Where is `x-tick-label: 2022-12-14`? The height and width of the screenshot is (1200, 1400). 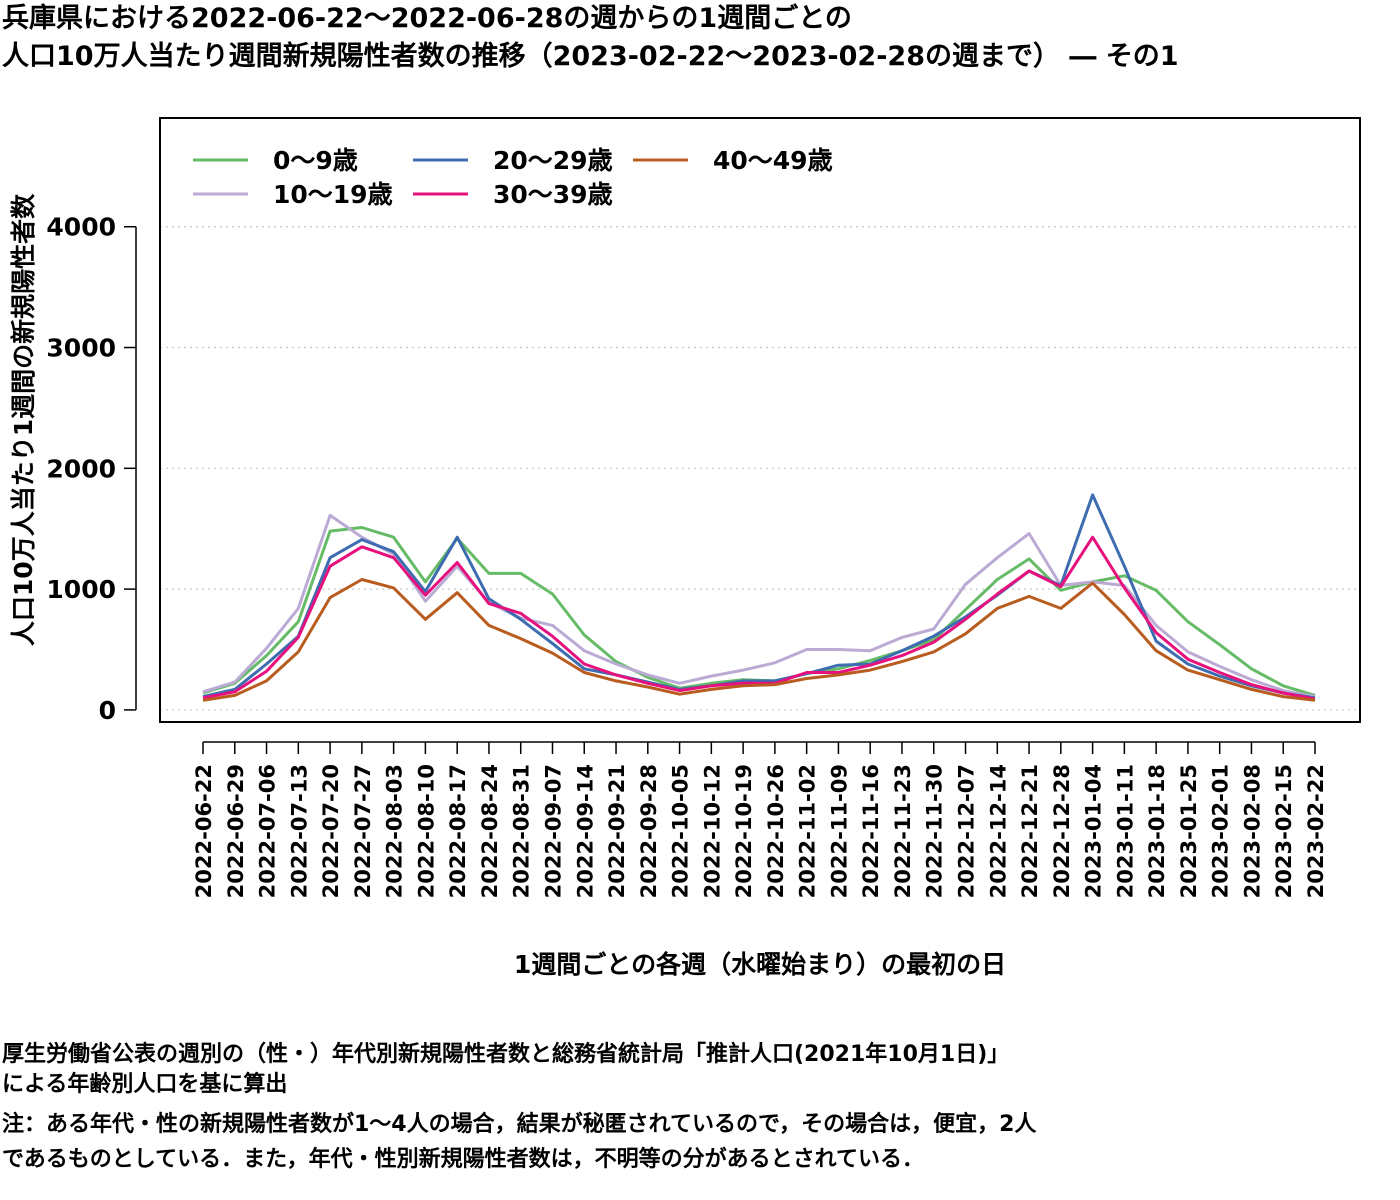
x-tick-label: 2022-12-14 is located at coordinates (998, 831).